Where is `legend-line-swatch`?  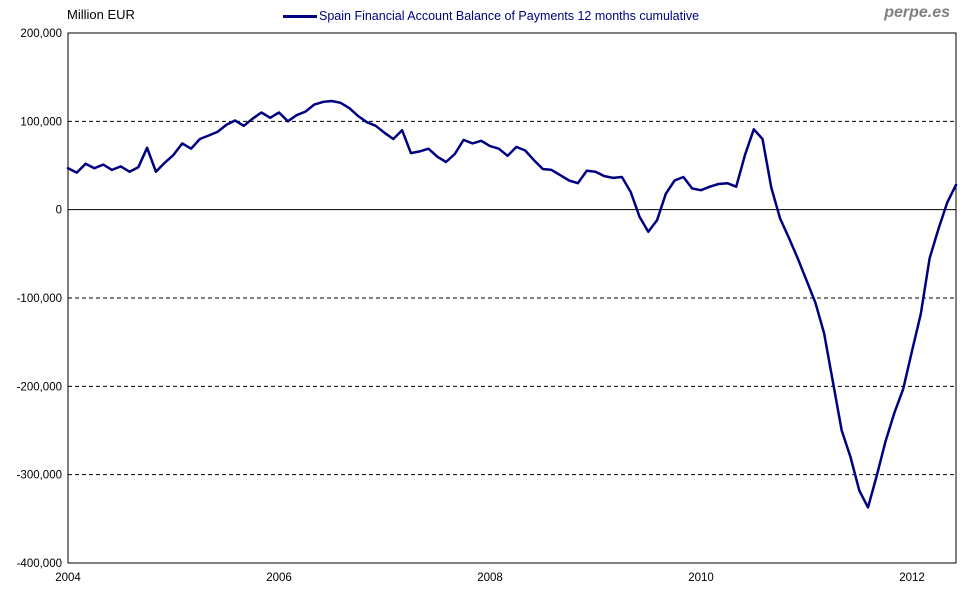 legend-line-swatch is located at coordinates (300, 16).